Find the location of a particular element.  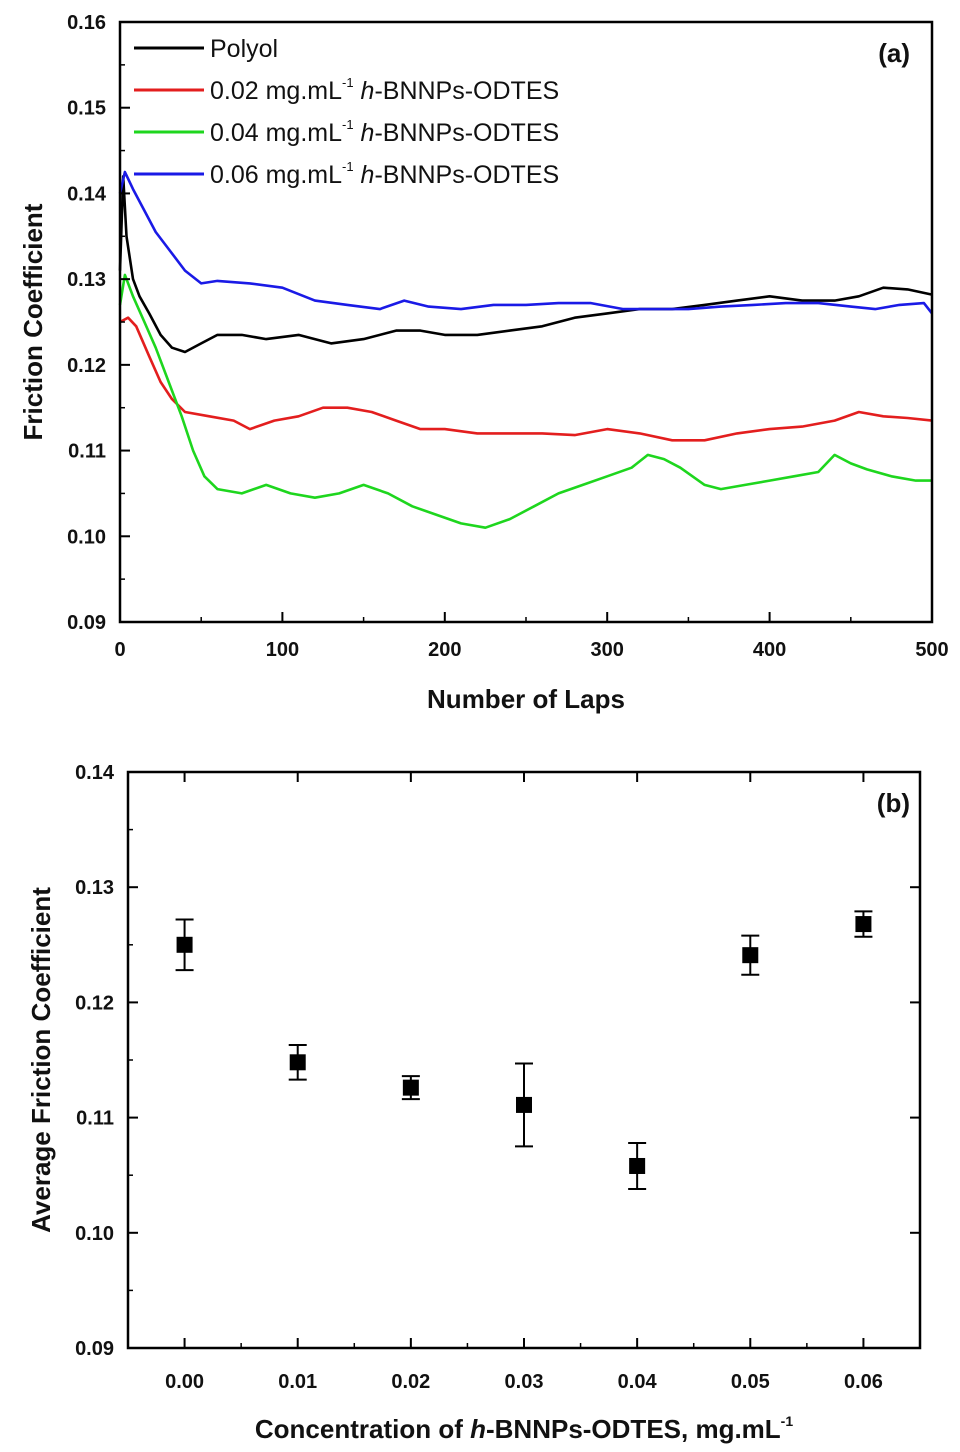

x-tick-label-b: 0.00 is located at coordinates (184, 1382).